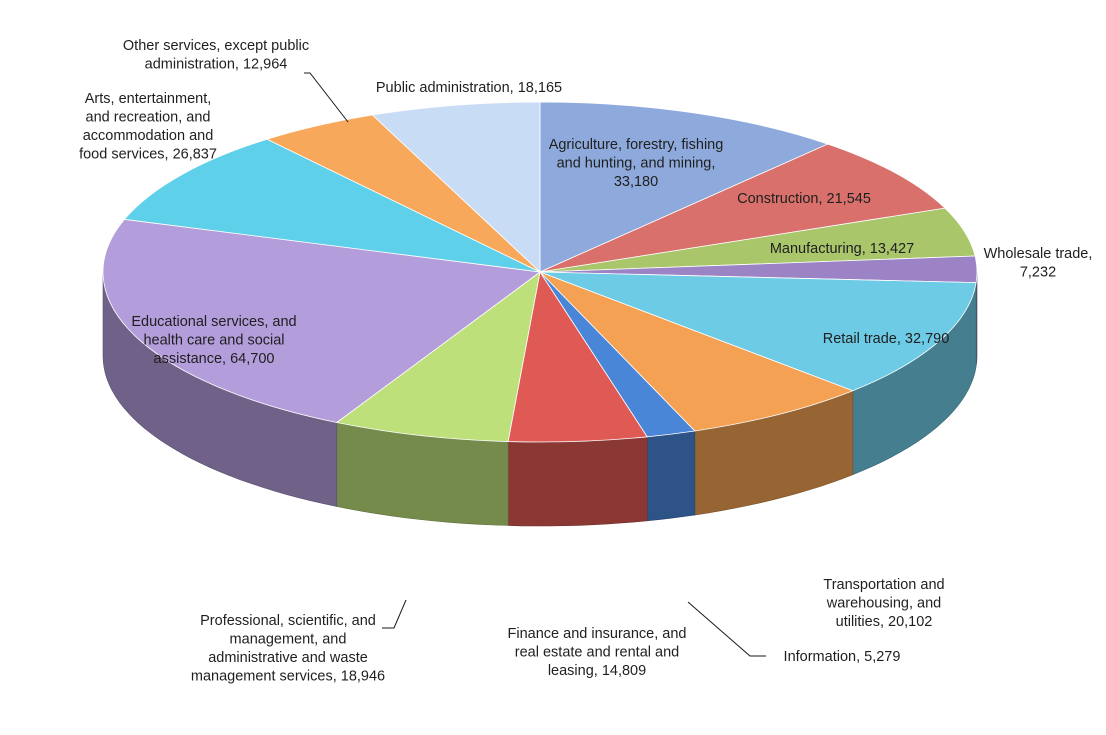  Describe the element at coordinates (438, 356) in the screenshot. I see `pie-slice-professional-scientific-and-management-a` at that location.